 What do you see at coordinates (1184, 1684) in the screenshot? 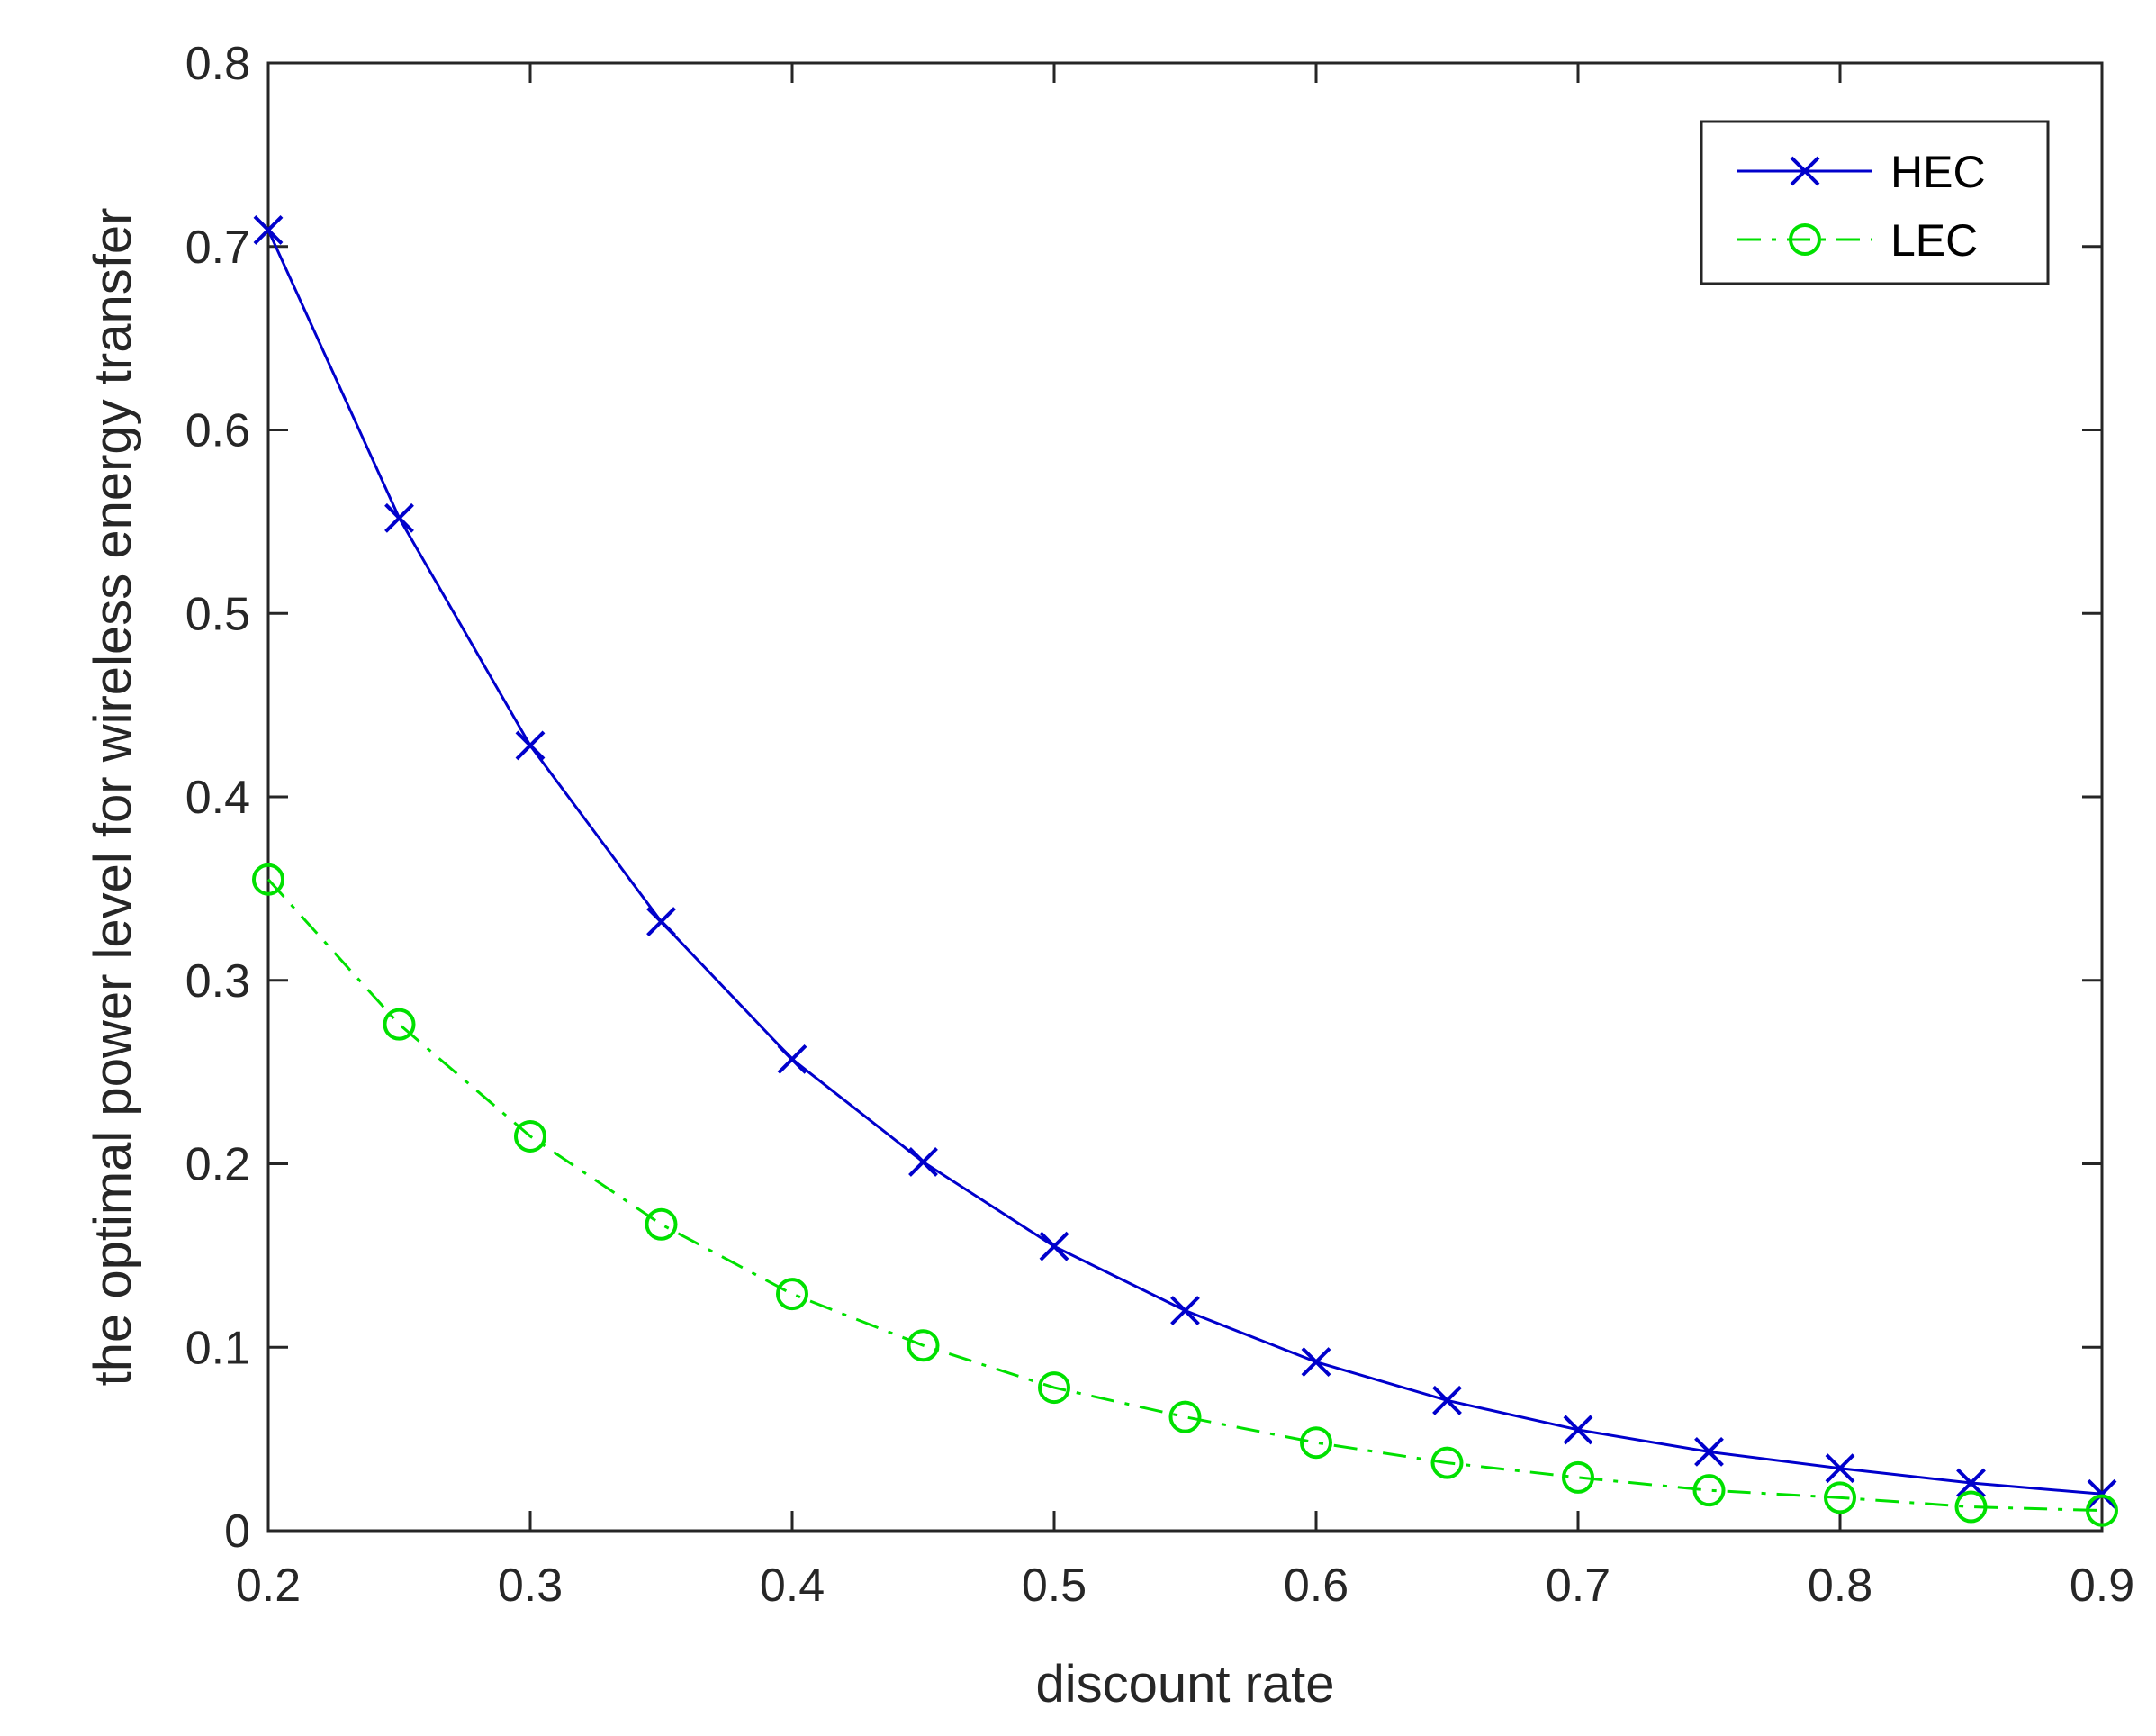
I see `x-axis-label: discount rate` at bounding box center [1184, 1684].